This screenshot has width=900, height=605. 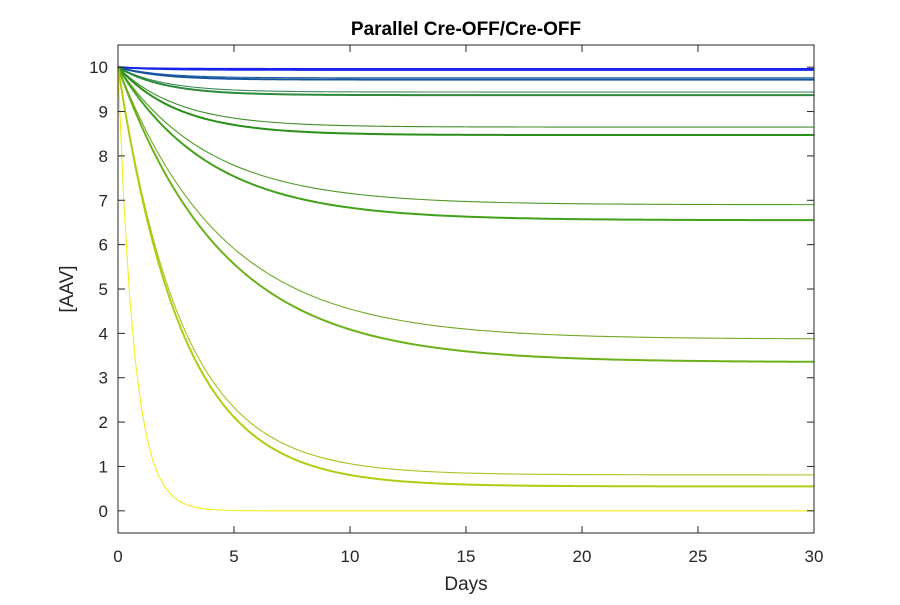 I want to click on x-tick-label: 5, so click(x=233, y=556).